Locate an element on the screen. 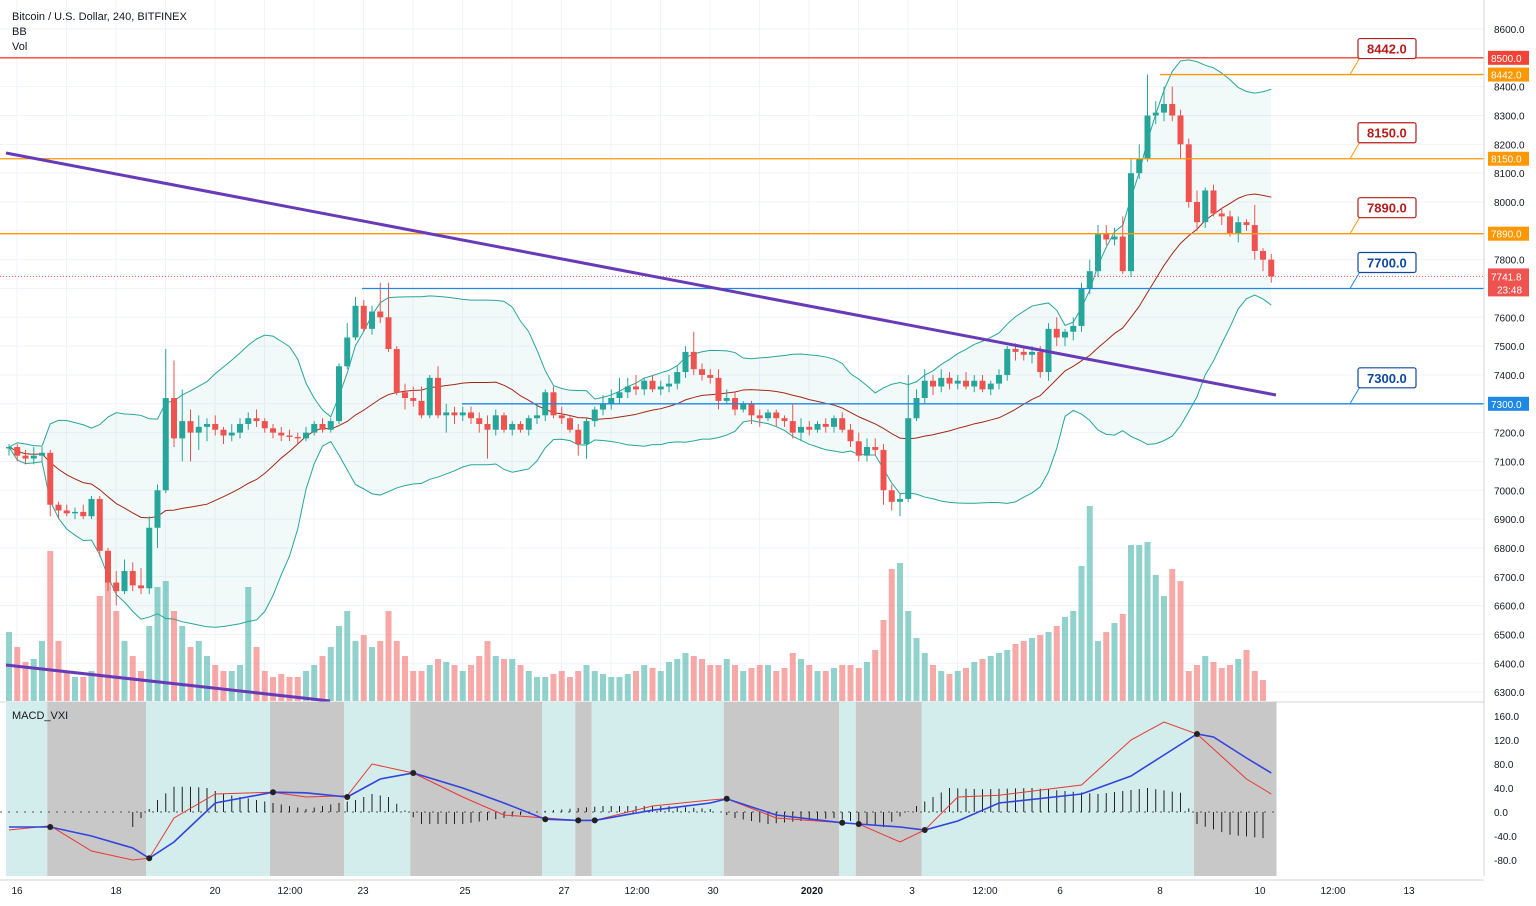  callout-label: 8150.0 is located at coordinates (1387, 133).